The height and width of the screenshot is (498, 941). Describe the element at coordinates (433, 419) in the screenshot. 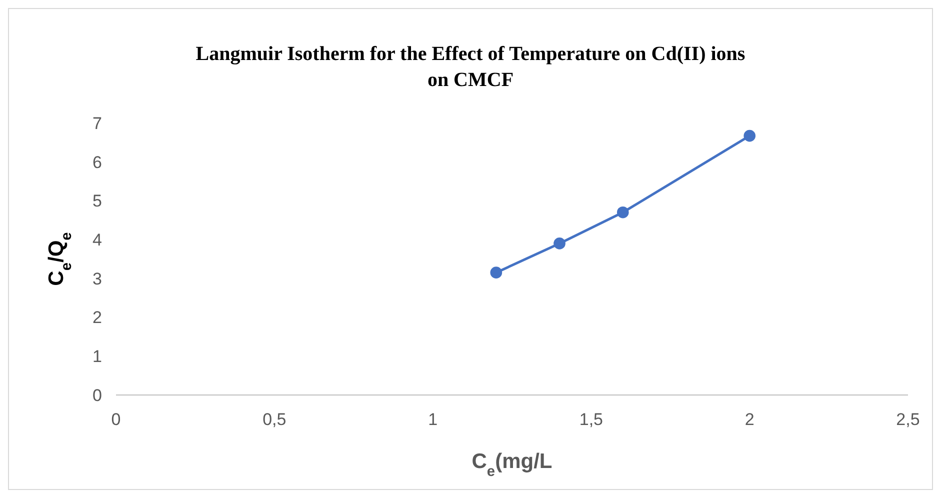

I see `x-tick-label: 1` at that location.